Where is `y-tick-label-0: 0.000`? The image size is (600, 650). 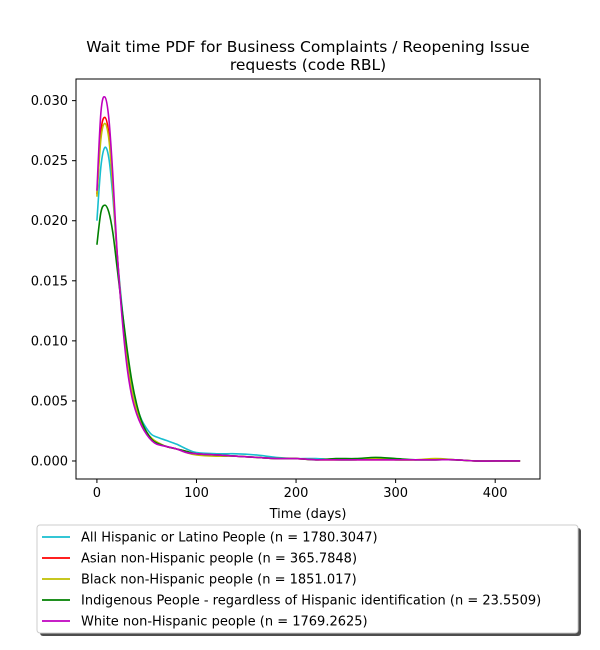
y-tick-label-0: 0.000 is located at coordinates (49, 461).